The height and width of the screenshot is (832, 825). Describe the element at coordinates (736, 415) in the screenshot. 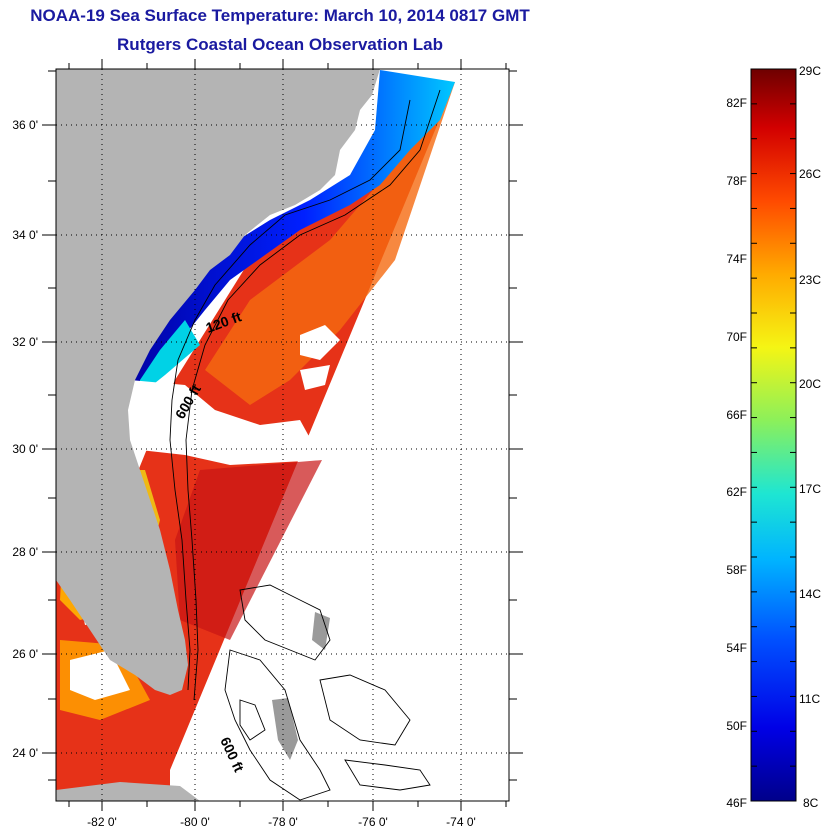

I see `fahrenheit-label: 66F` at that location.